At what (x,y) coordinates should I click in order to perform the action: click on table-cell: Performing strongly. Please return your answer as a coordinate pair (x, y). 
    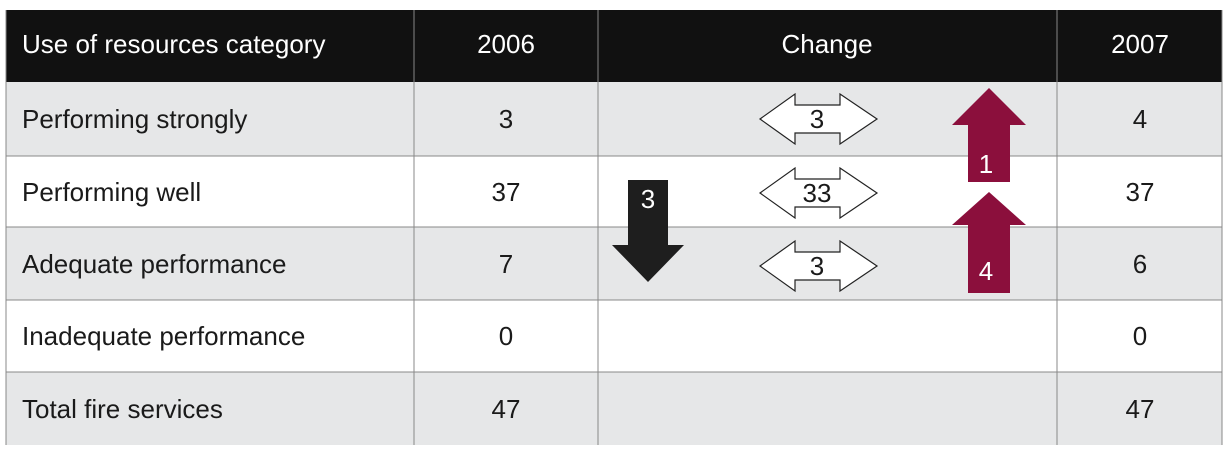
    Looking at the image, I should click on (134, 119).